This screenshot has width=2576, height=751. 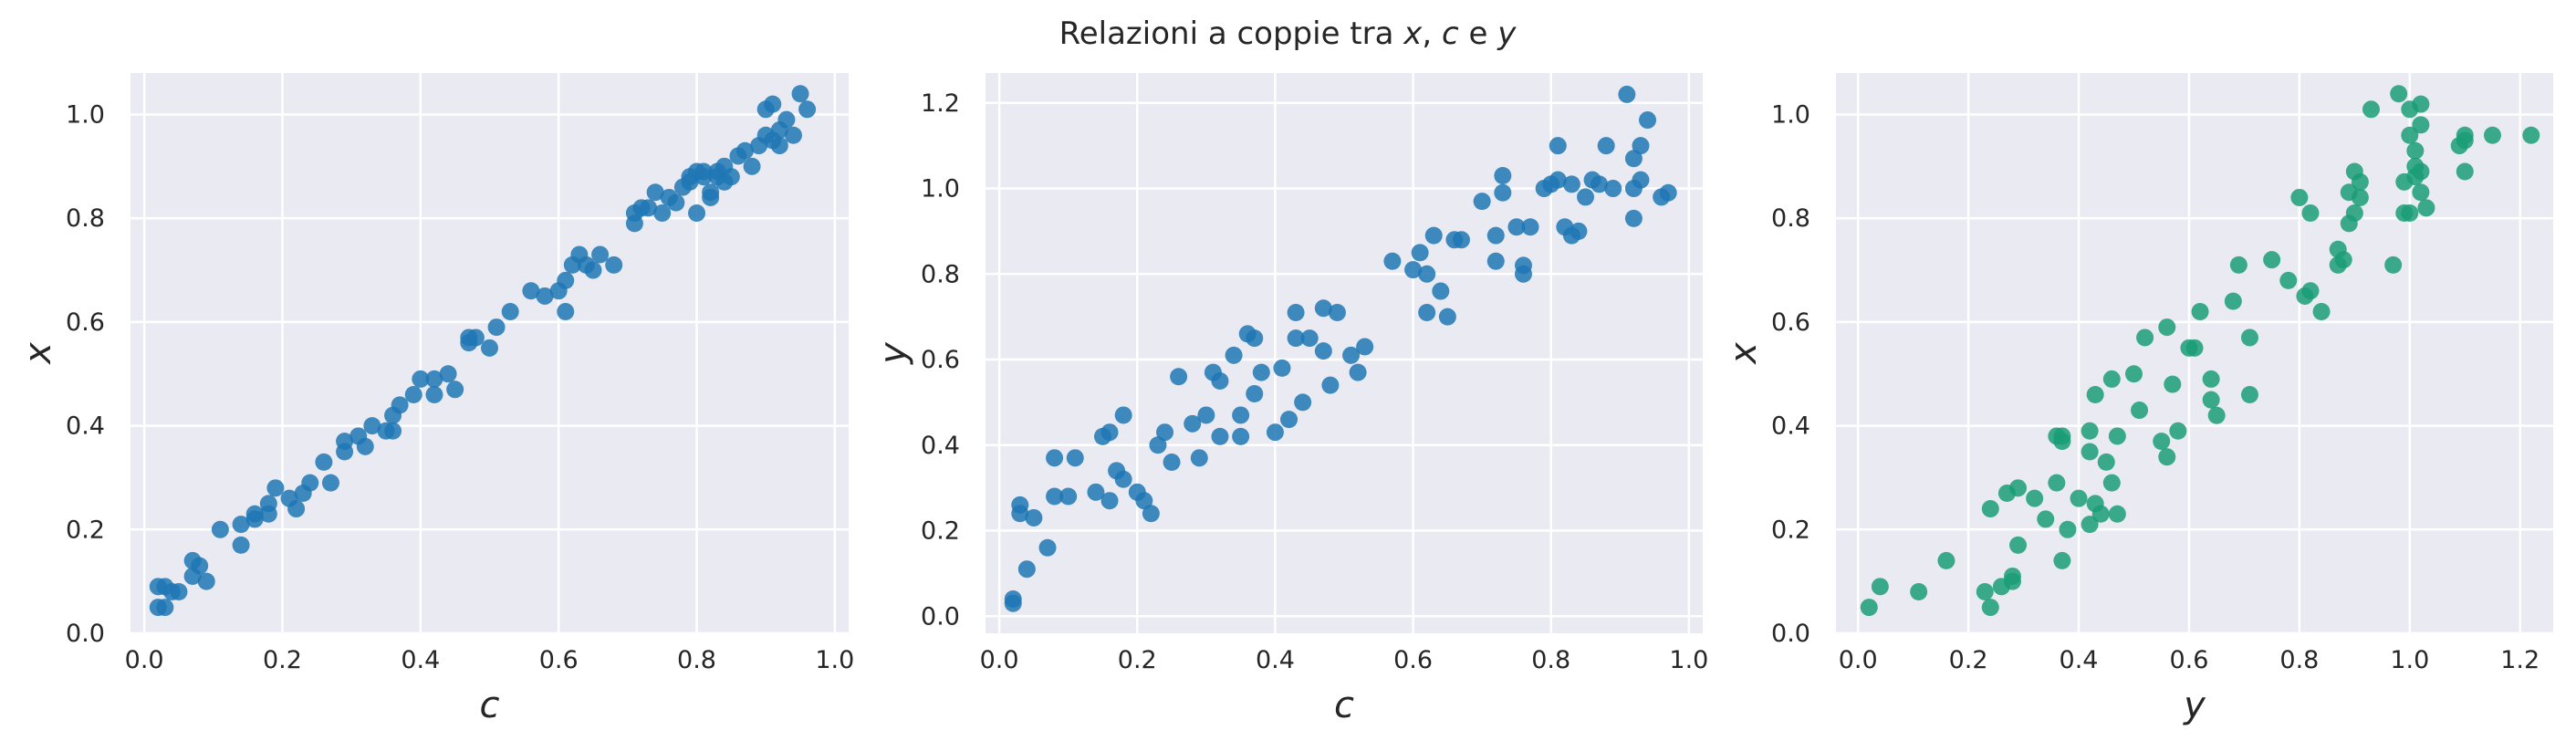 I want to click on panel-2-y-axis-label: y, so click(x=893, y=353).